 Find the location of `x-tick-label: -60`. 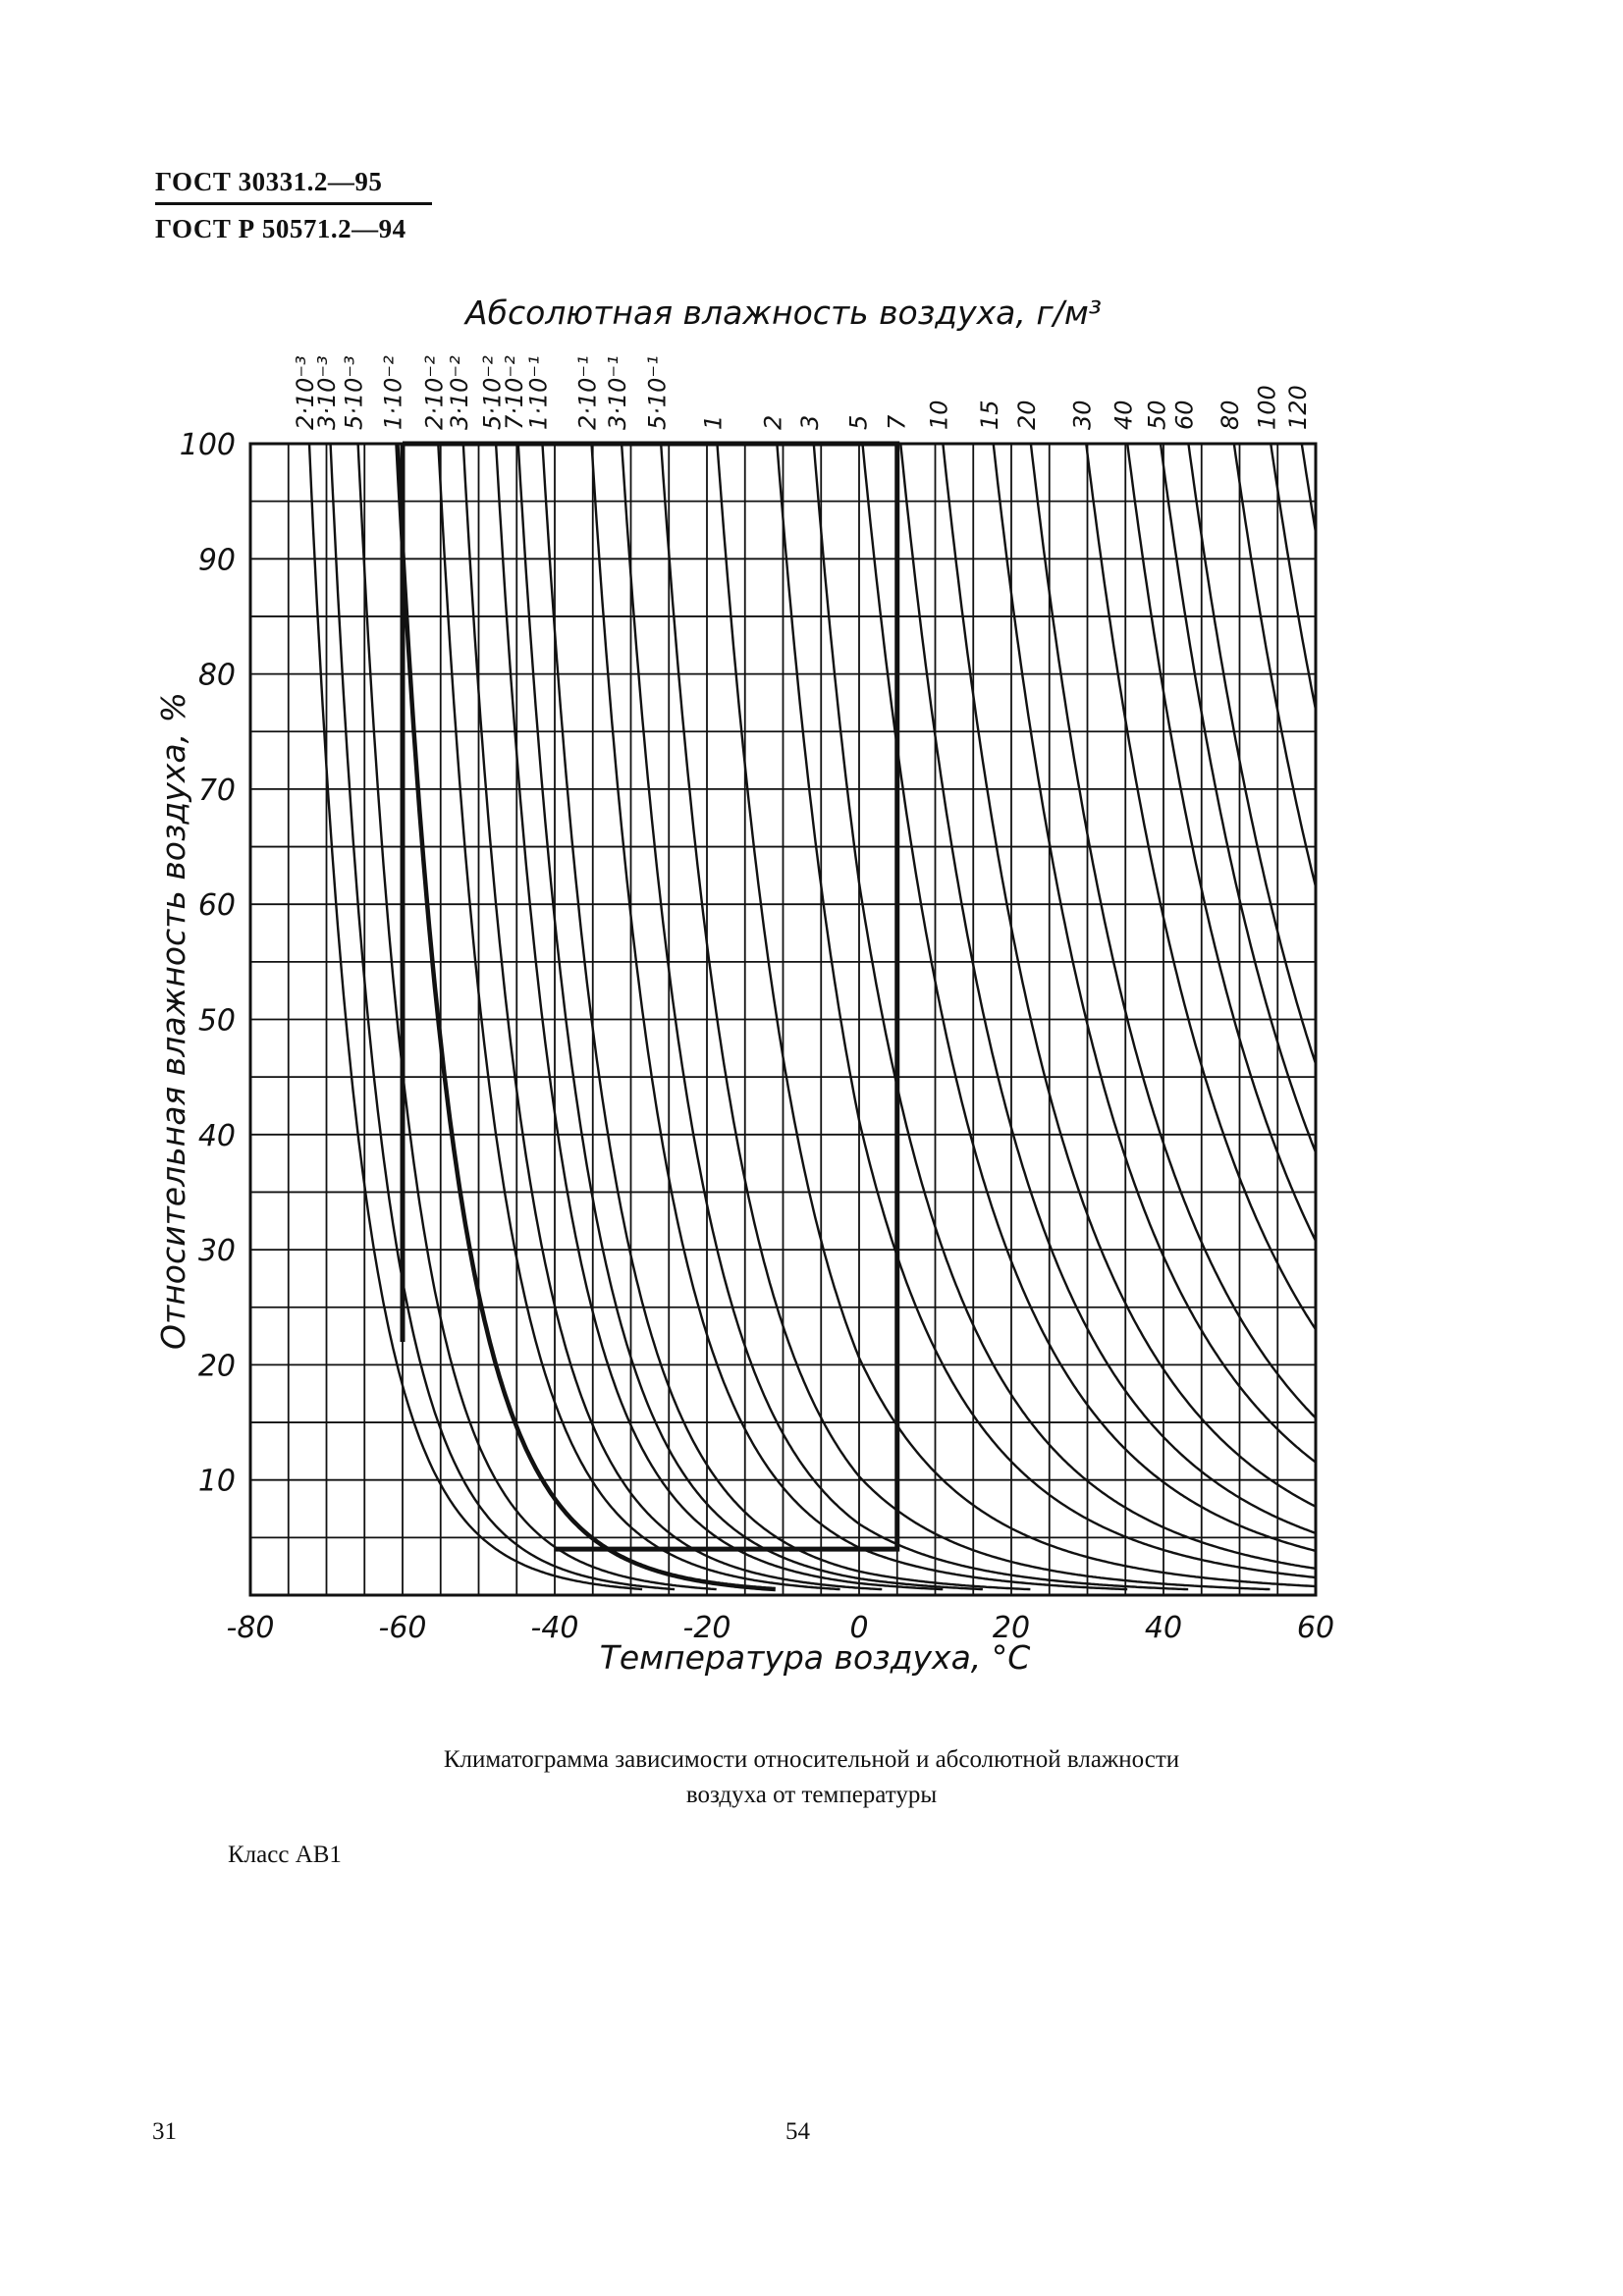

x-tick-label: -60 is located at coordinates (403, 1628).